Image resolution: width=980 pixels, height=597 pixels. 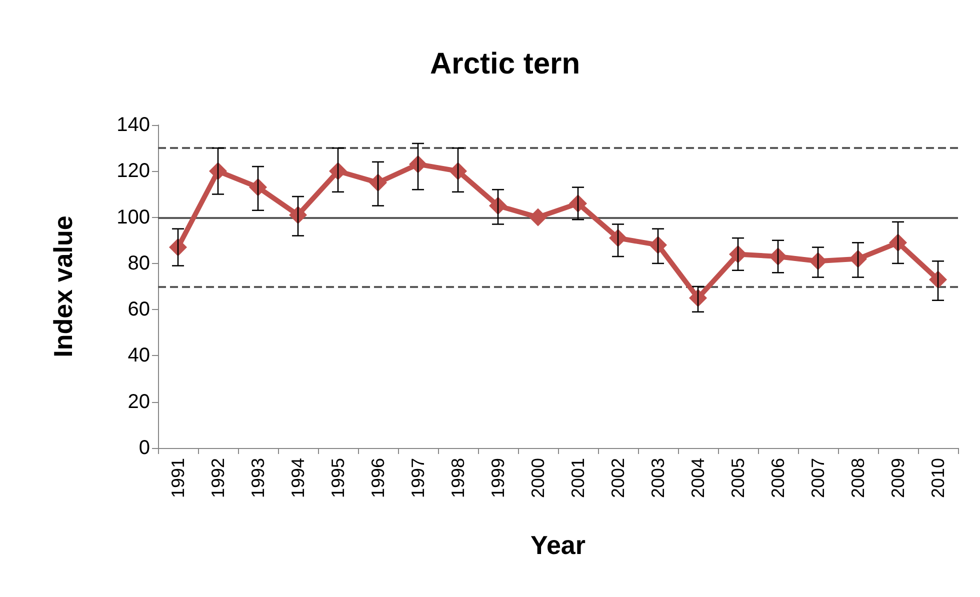 What do you see at coordinates (698, 478) in the screenshot?
I see `x-tick-label: 2004` at bounding box center [698, 478].